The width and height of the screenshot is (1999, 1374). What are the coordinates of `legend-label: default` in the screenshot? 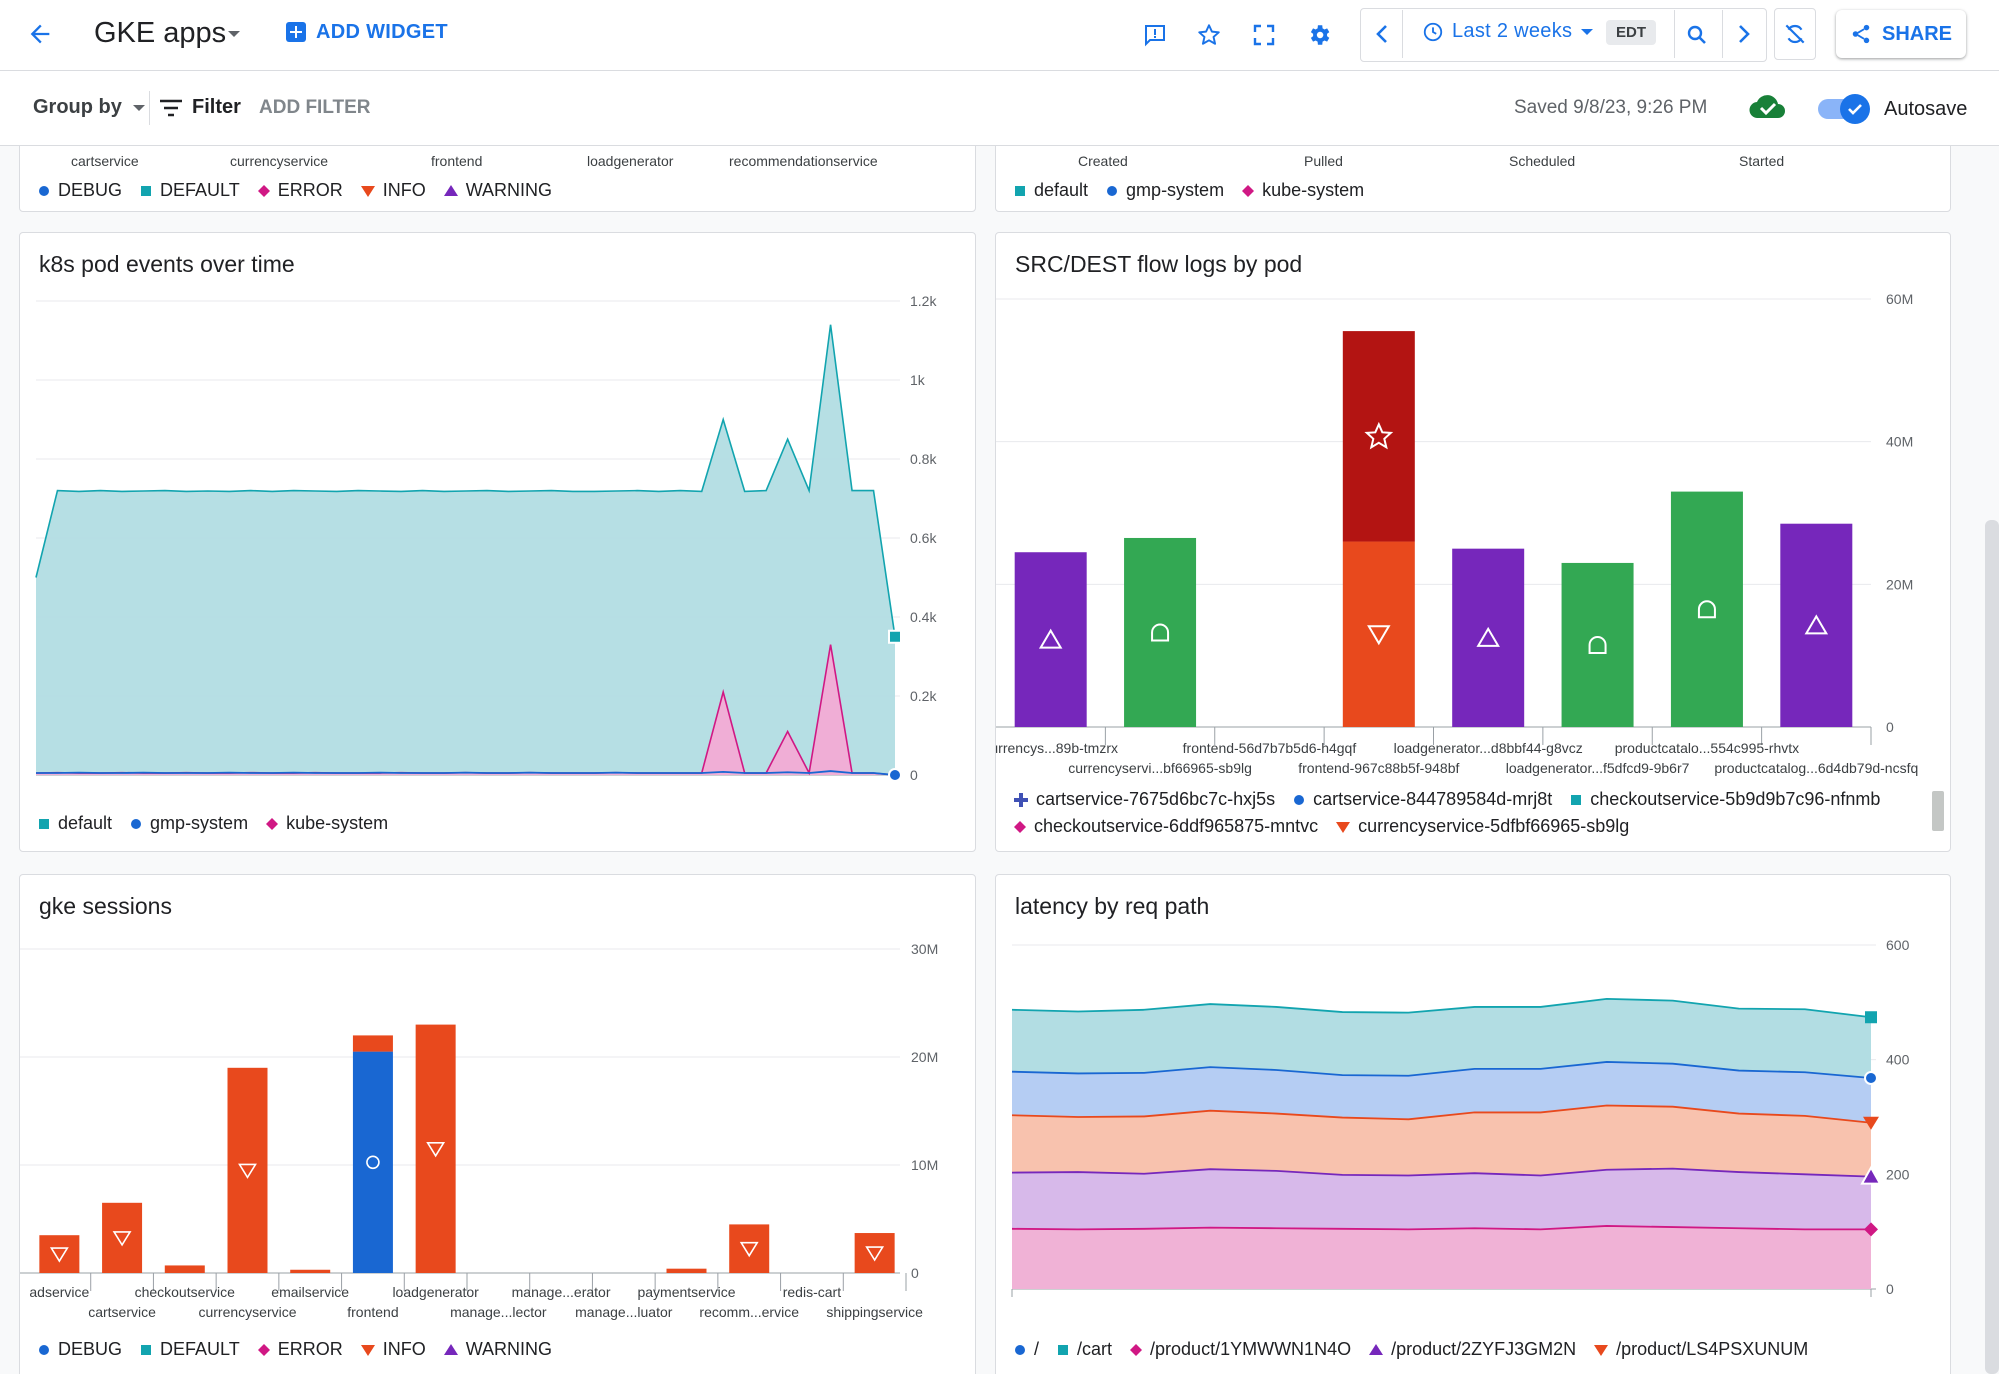 It's located at (85, 823).